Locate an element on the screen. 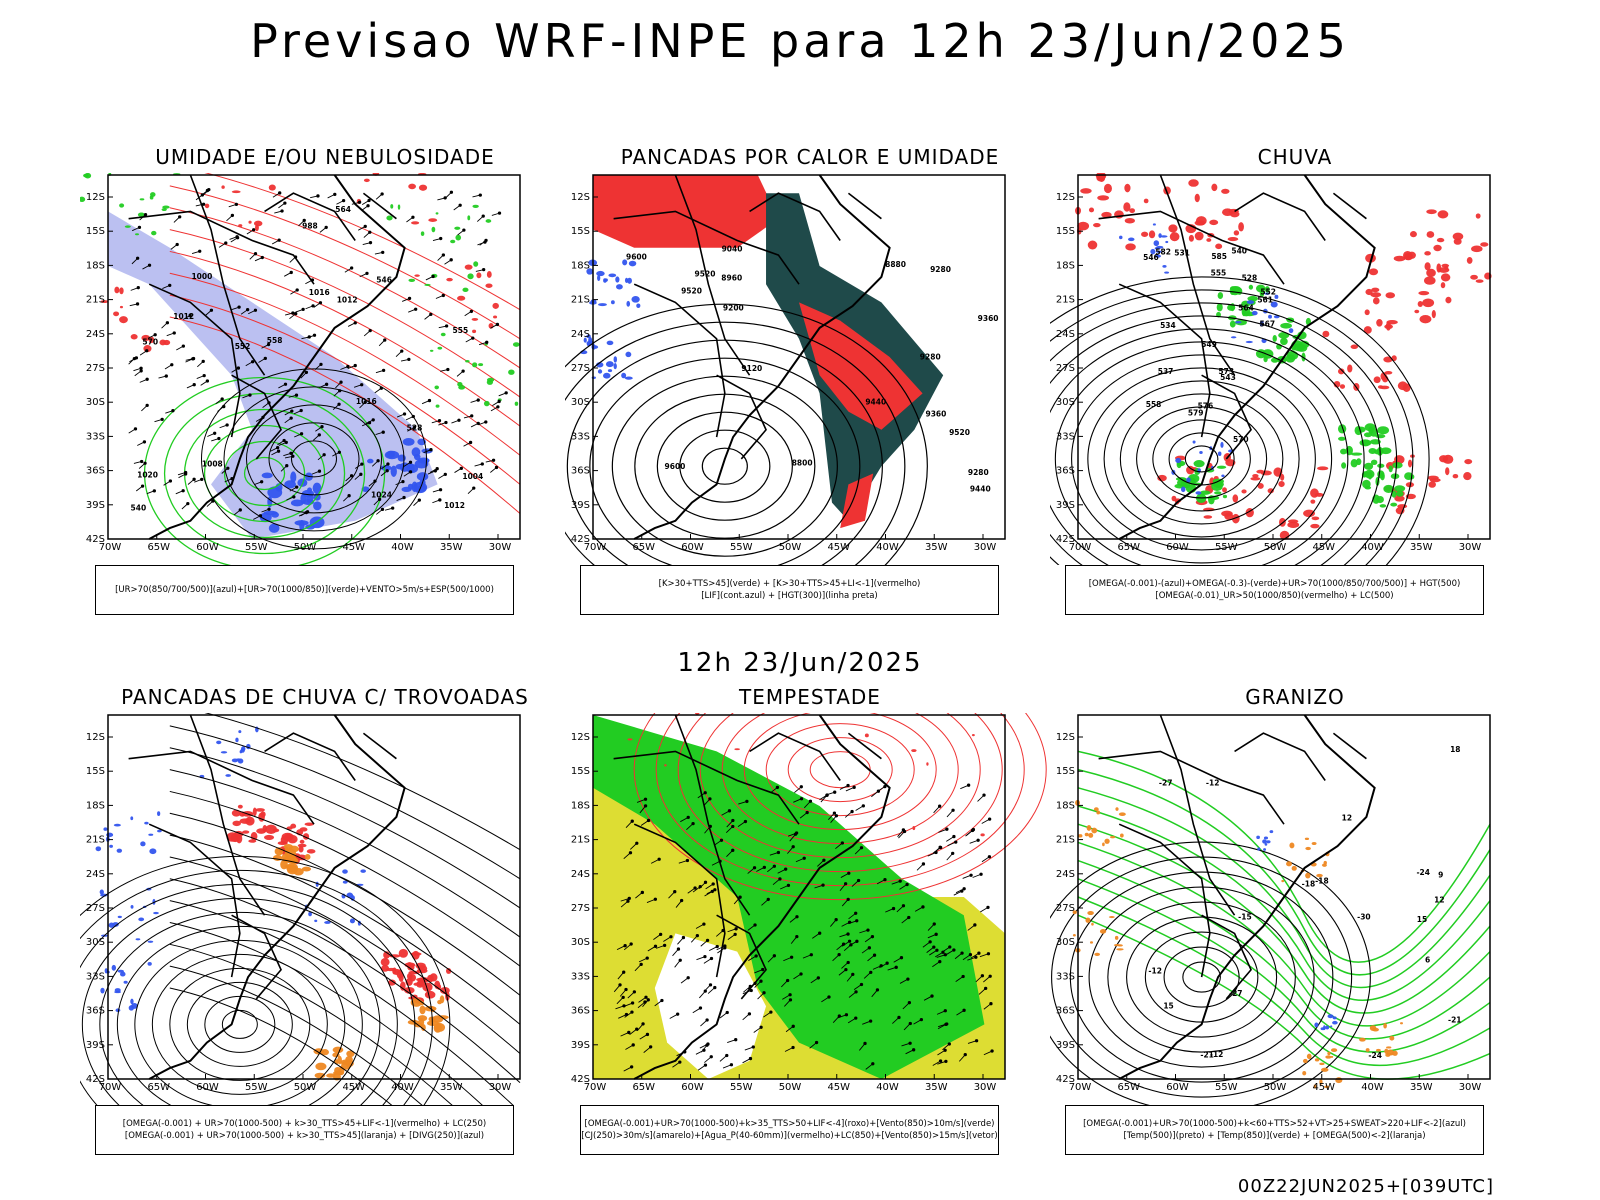 The height and width of the screenshot is (1200, 1600). contour-label: 549 is located at coordinates (1209, 344).